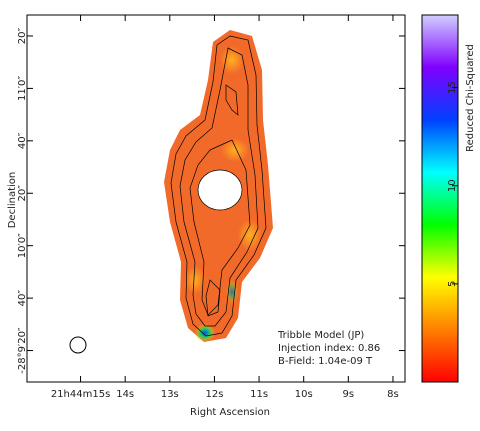 The width and height of the screenshot is (480, 431). I want to click on annotation: Injection index: 0.86, so click(329, 348).